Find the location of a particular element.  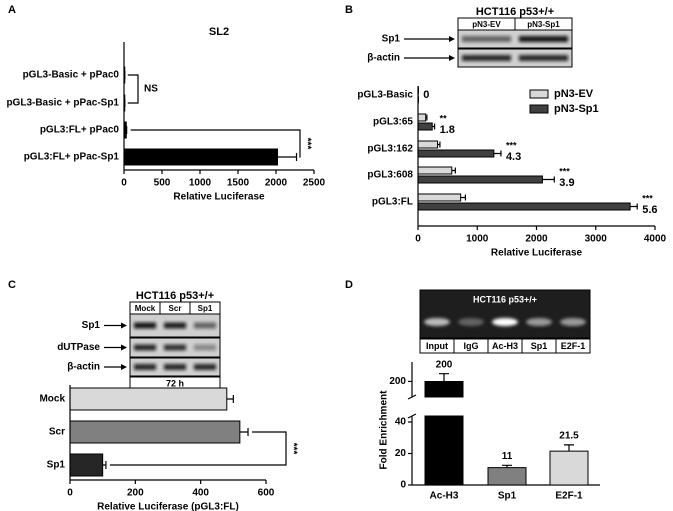

ns-bracket is located at coordinates (133, 89).